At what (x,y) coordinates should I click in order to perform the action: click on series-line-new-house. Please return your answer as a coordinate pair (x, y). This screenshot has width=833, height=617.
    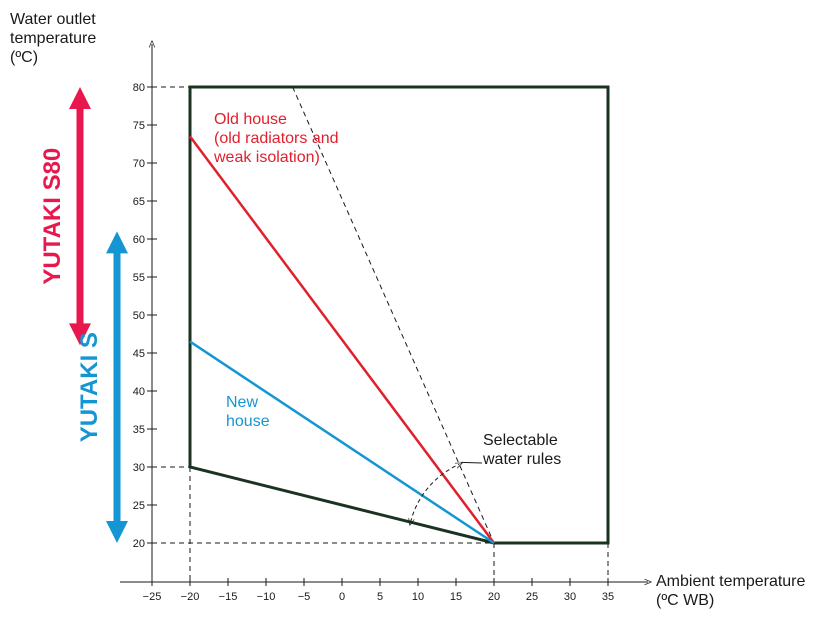
    Looking at the image, I should click on (342, 442).